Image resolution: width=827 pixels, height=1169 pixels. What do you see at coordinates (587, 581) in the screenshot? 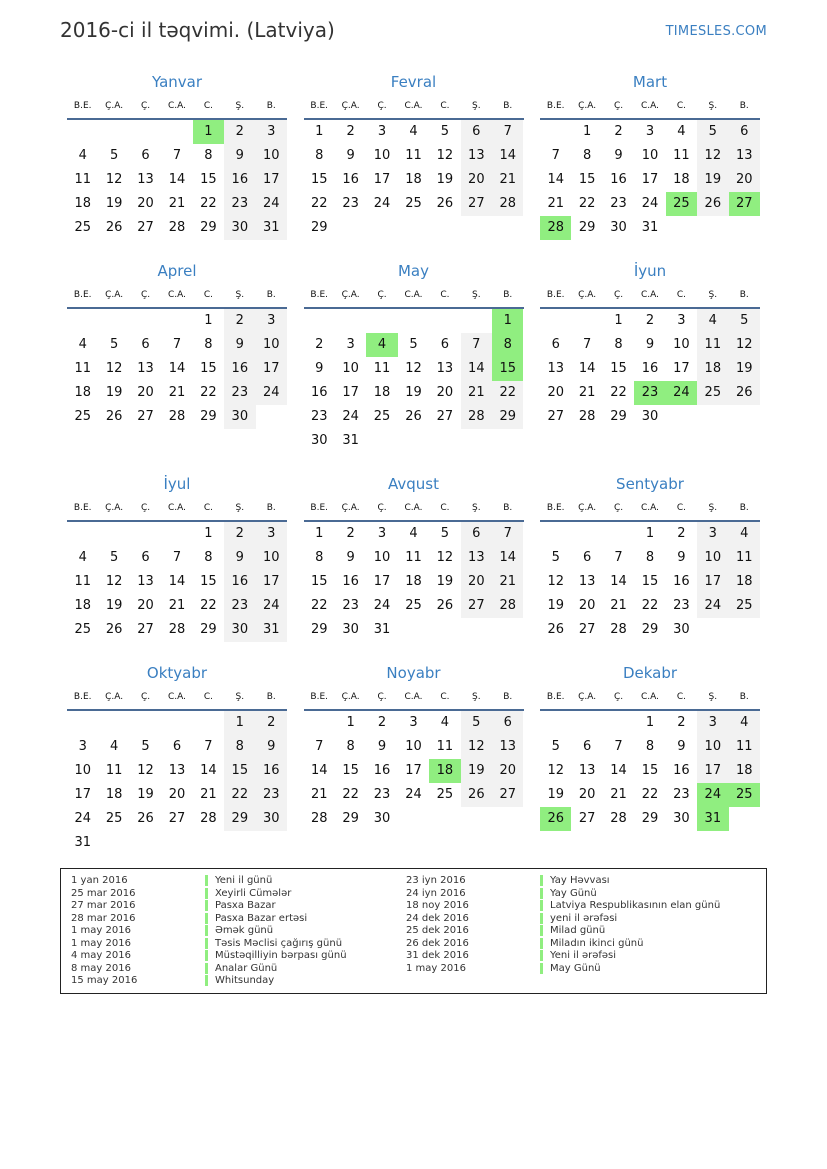
I see `day-cell: 13` at bounding box center [587, 581].